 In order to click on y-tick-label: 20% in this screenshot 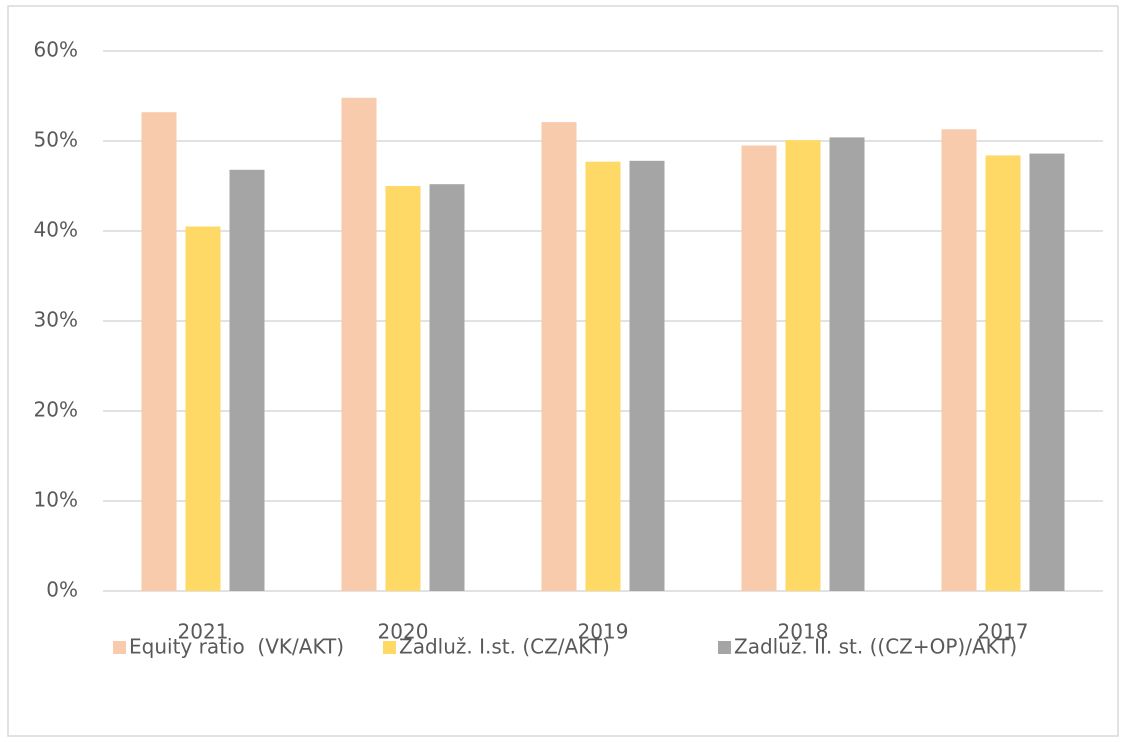, I will do `click(56, 410)`.